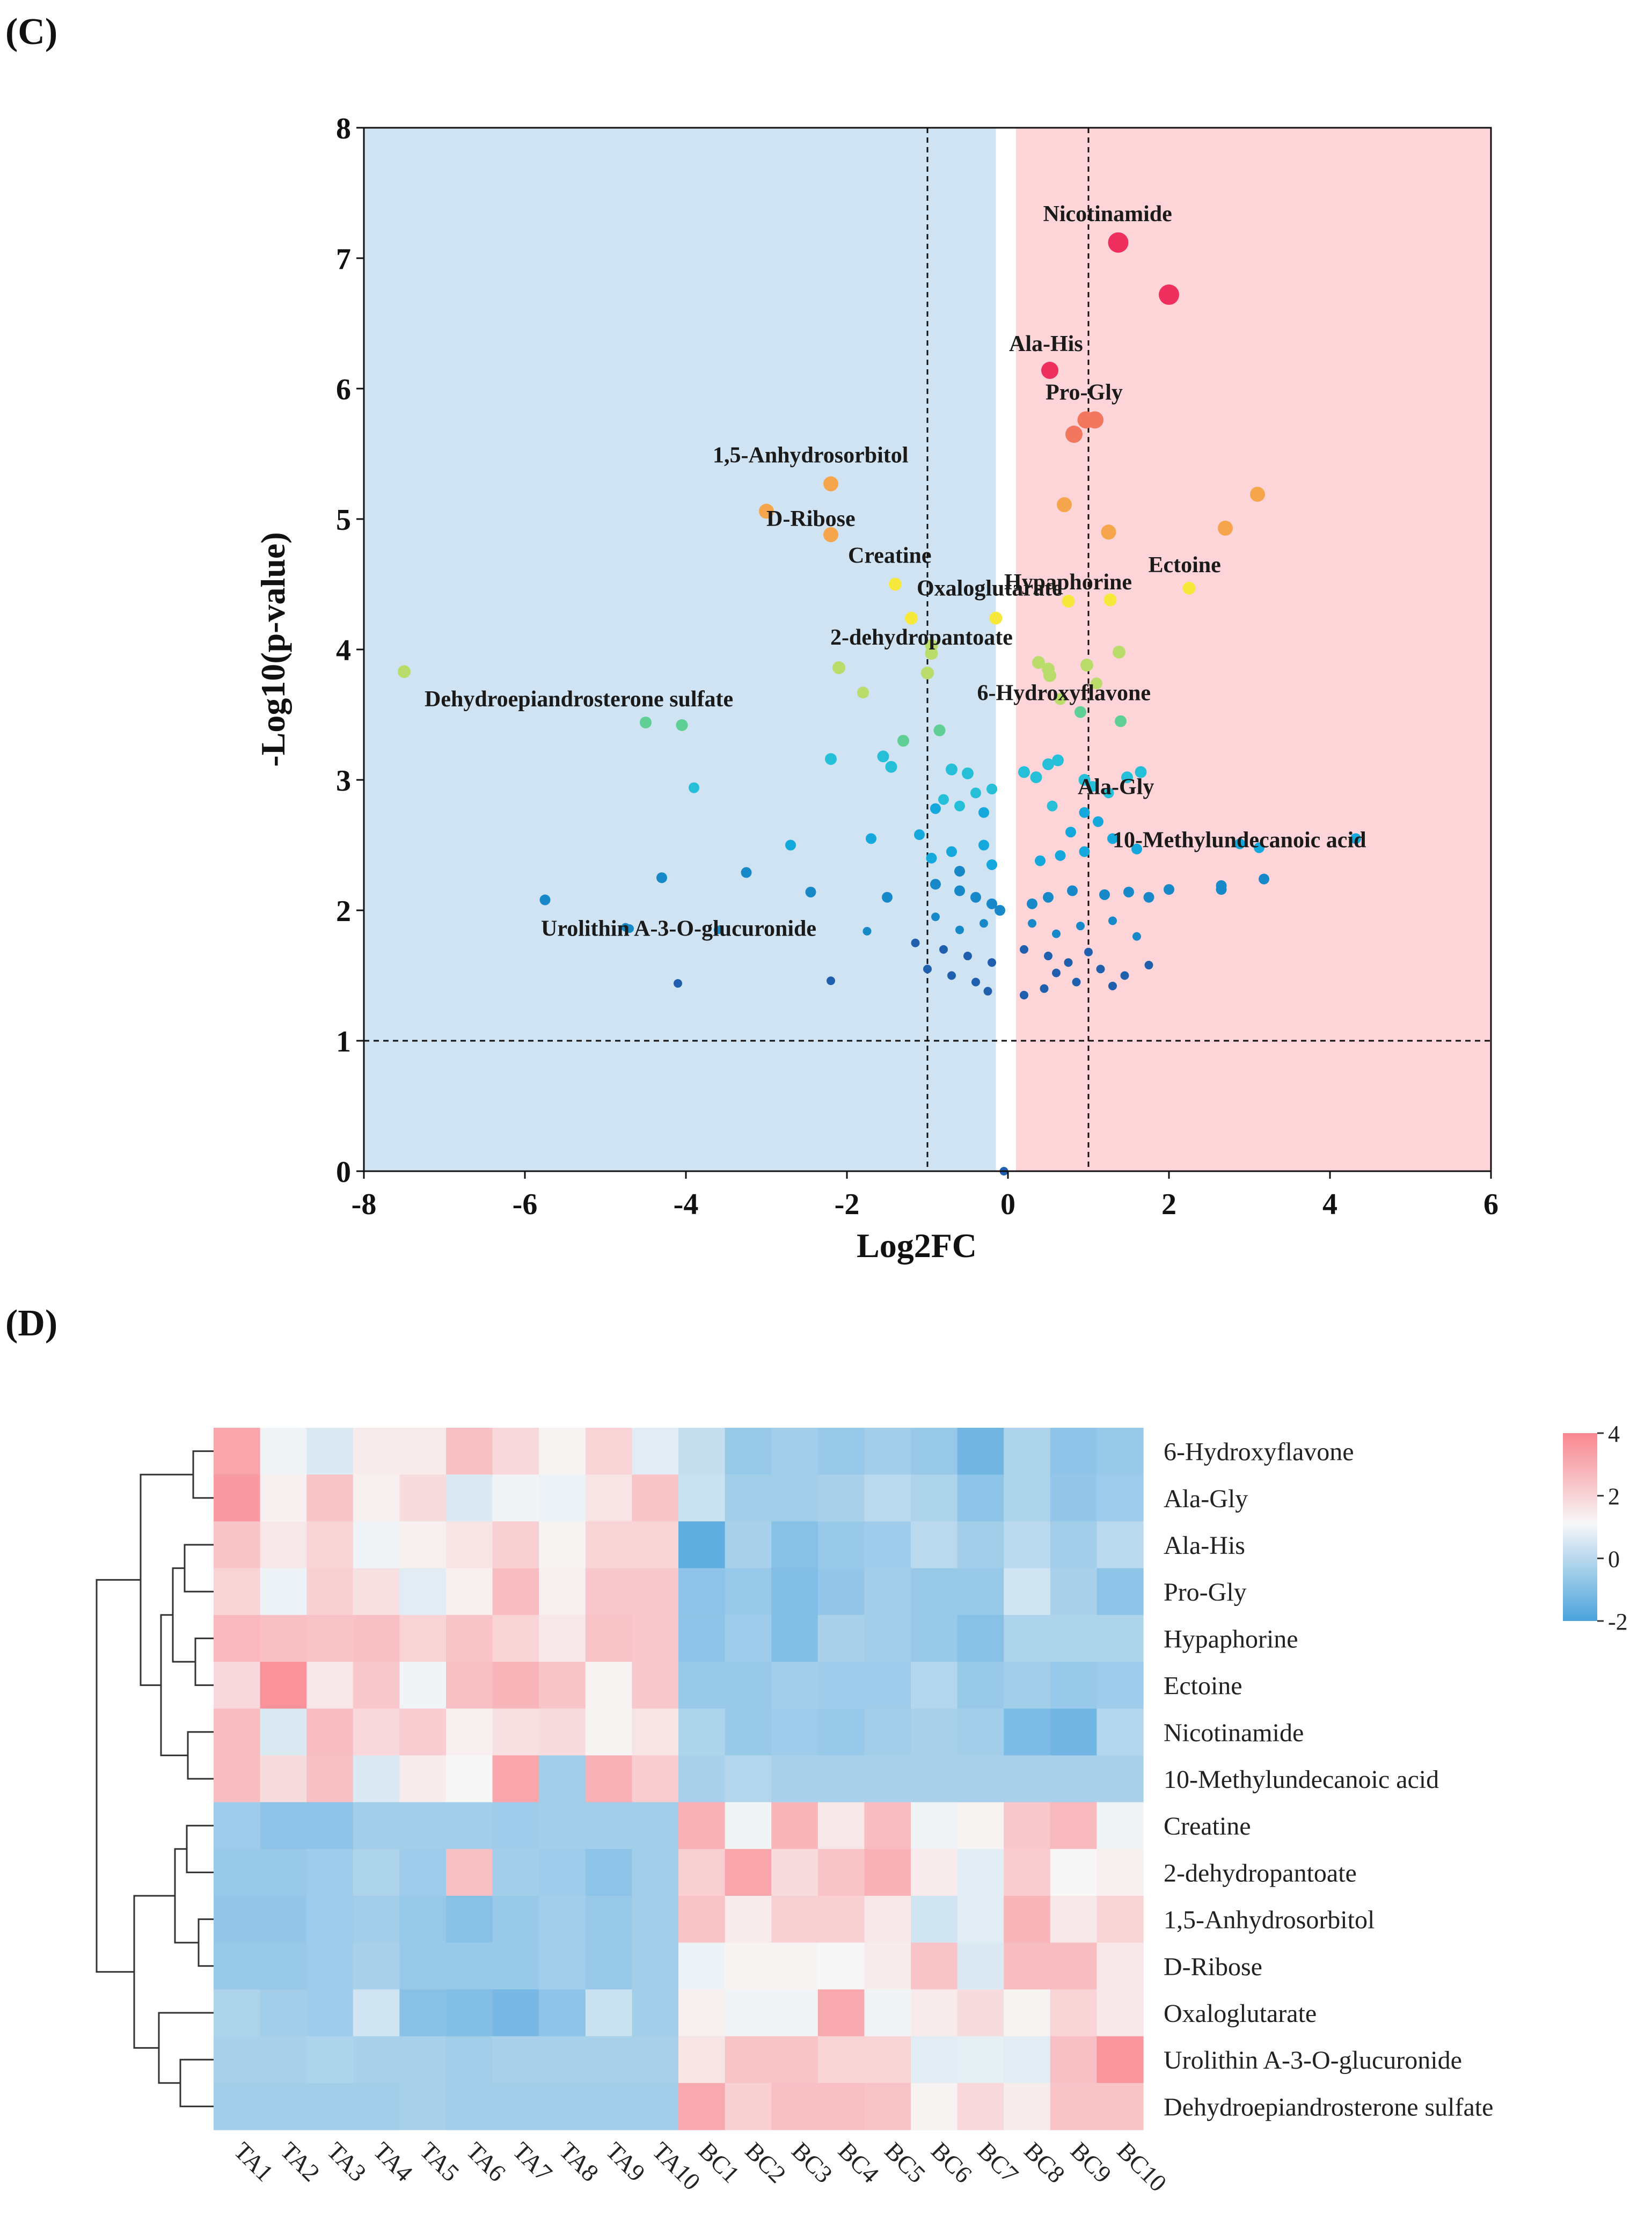 This screenshot has width=1652, height=2220. I want to click on heatmap-cell-r9-c15, so click(934, 1873).